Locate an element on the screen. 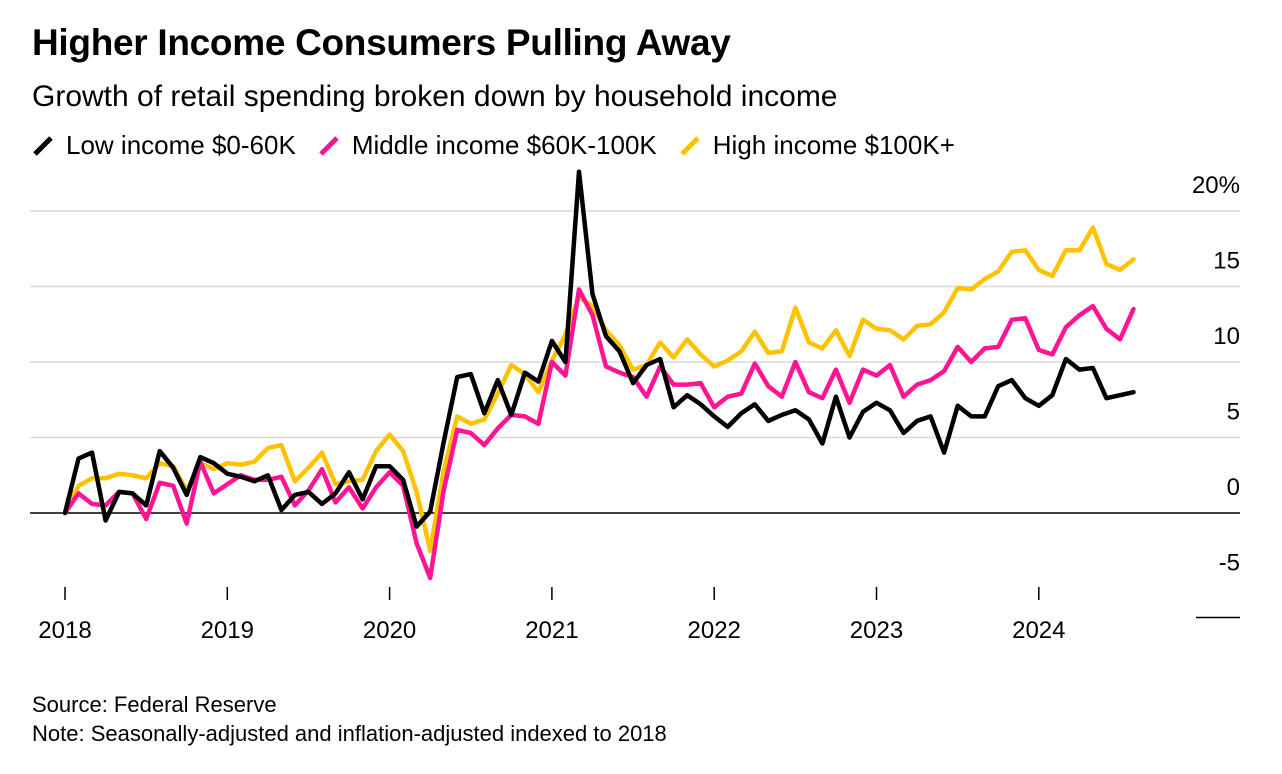 This screenshot has height=774, width=1282. legend-item-middle-income: Middle income $60K-100K is located at coordinates (487, 145).